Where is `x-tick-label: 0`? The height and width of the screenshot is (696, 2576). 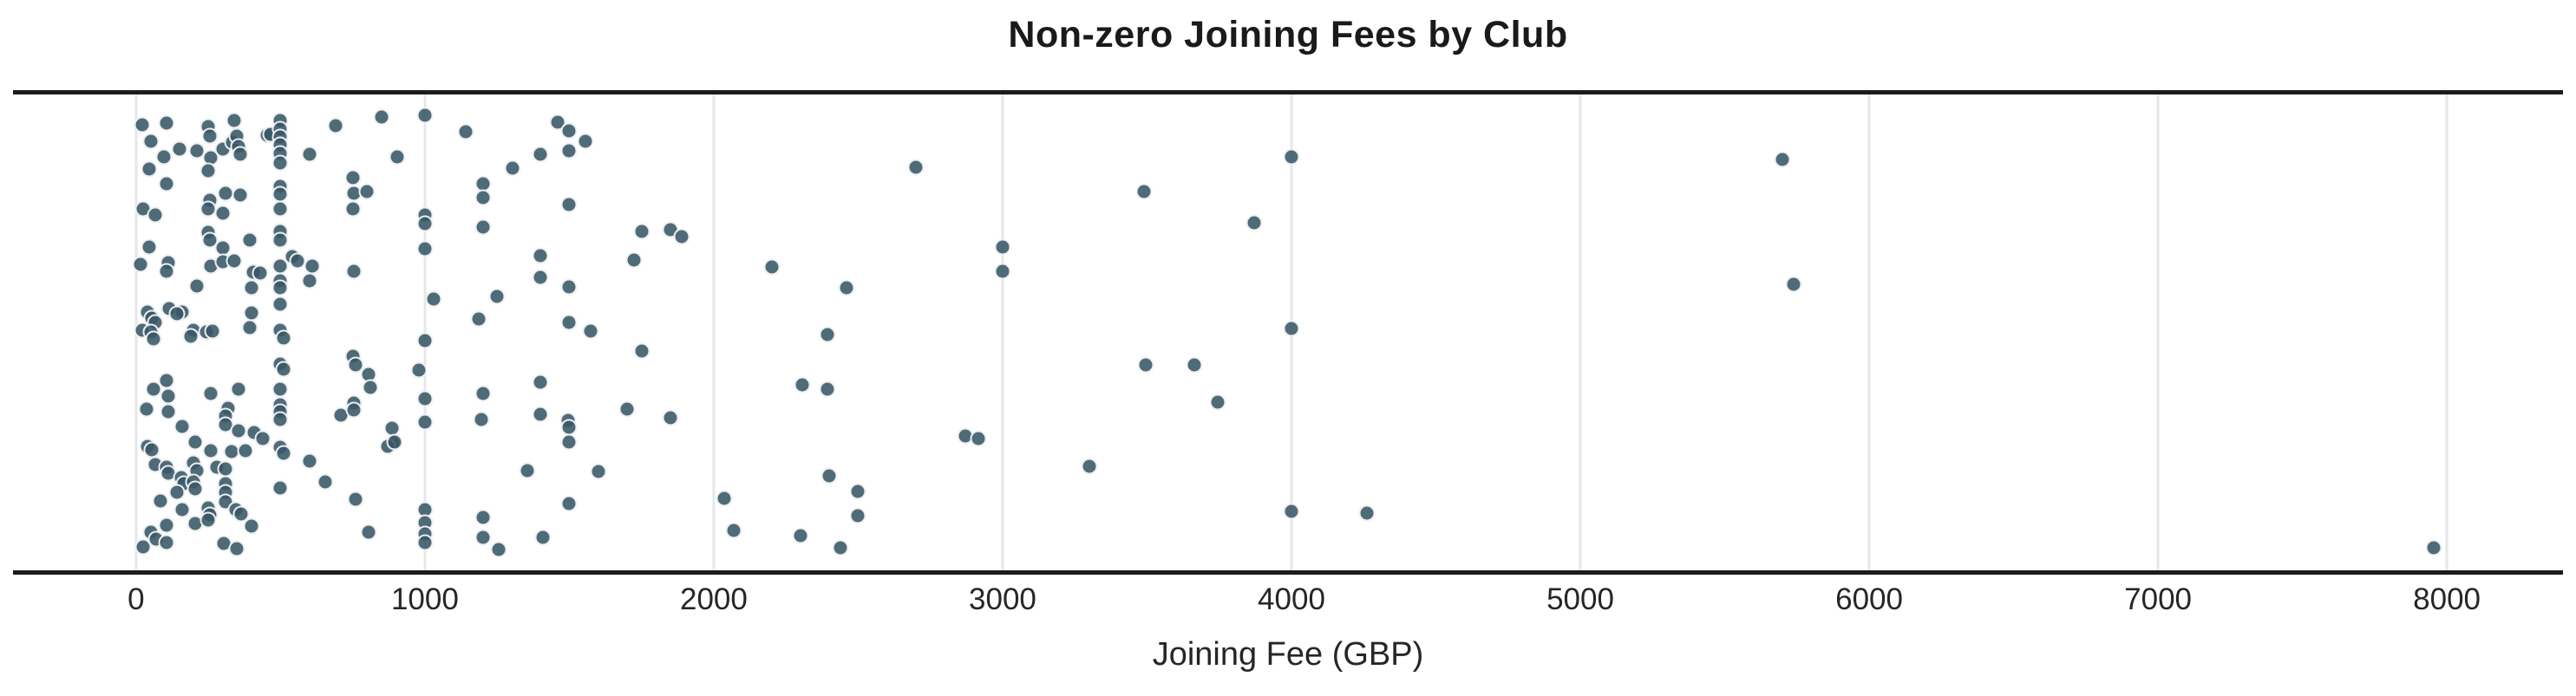
x-tick-label: 0 is located at coordinates (136, 599).